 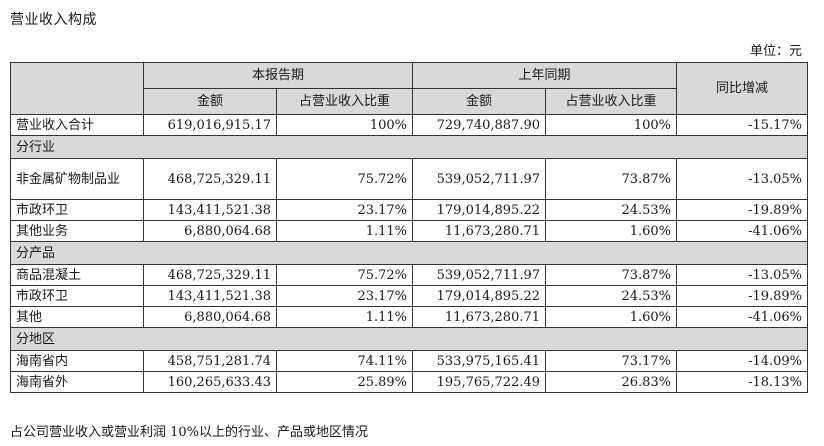 I want to click on row-label: 非金属矿物制品业, so click(x=77, y=179).